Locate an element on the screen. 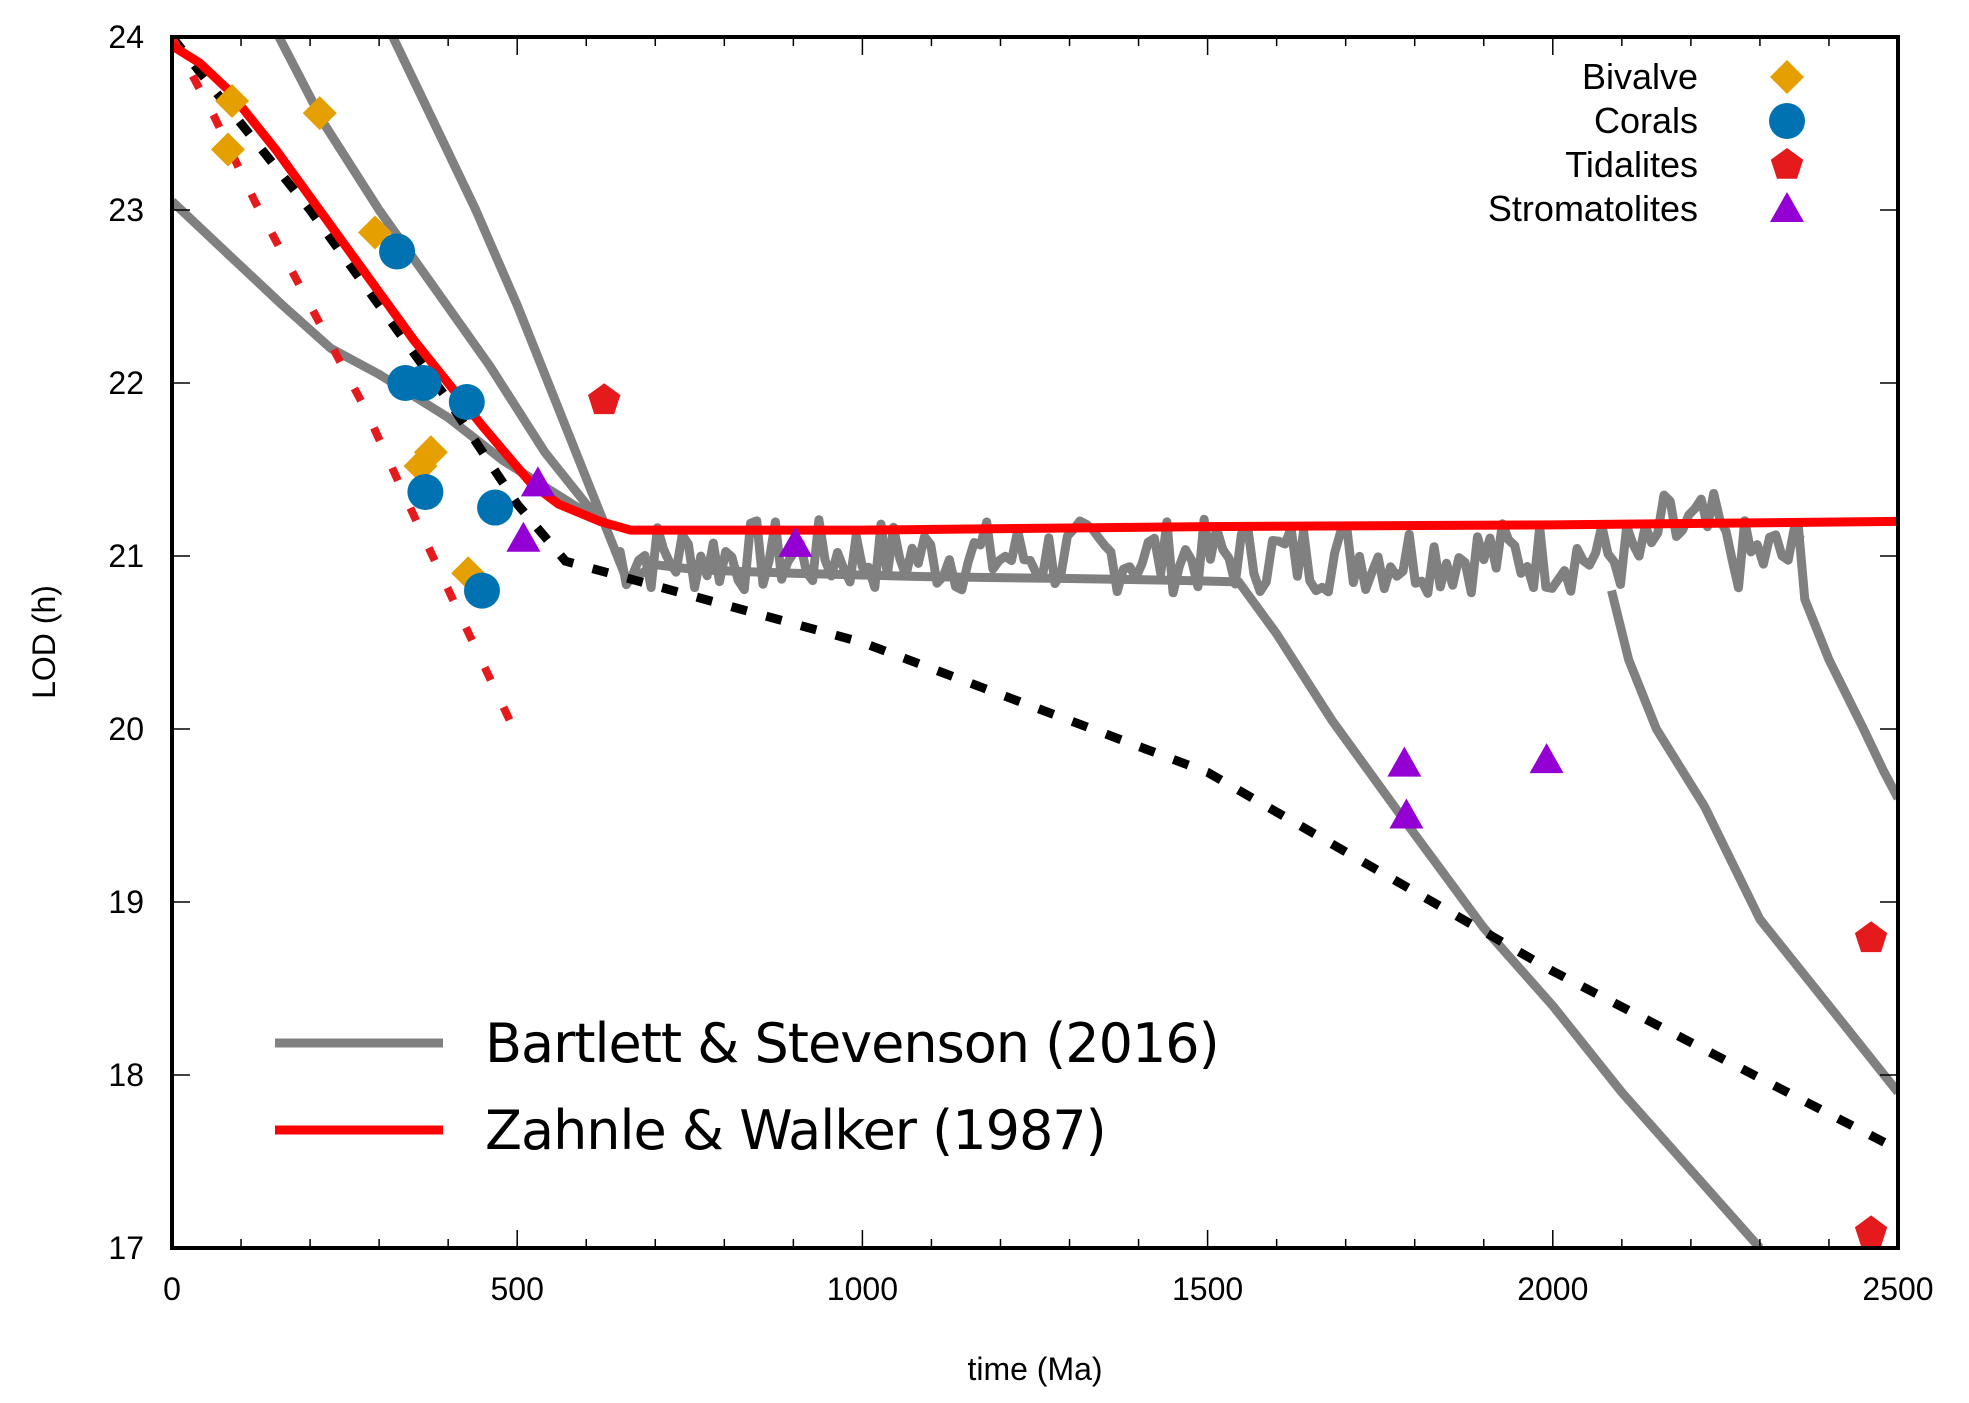 This screenshot has width=1969, height=1403. x-tick-label: 1000 is located at coordinates (862, 1289).